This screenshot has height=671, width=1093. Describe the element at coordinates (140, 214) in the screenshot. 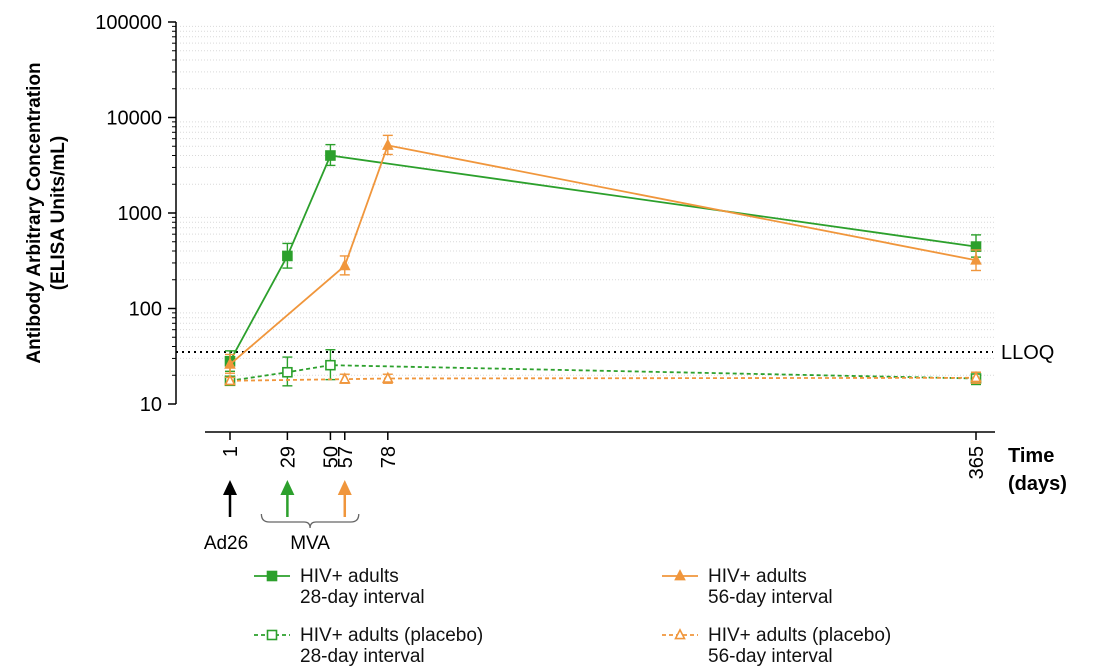

I see `y-tick-label: 1000` at that location.